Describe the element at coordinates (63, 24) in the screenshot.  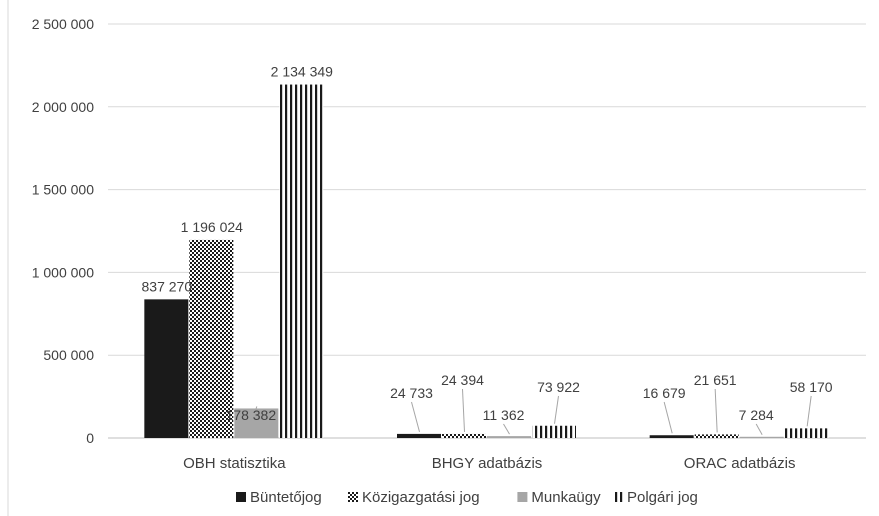
I see `y-tick-label: 2 500 000` at that location.